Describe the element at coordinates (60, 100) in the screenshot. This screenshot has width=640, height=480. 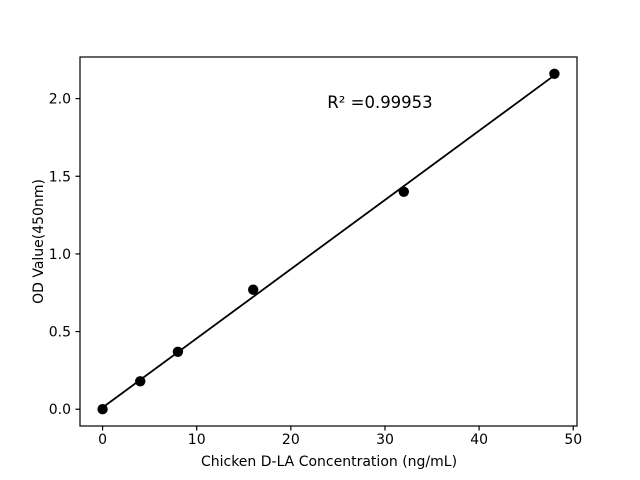
I see `y-tick-label: 2.0` at that location.